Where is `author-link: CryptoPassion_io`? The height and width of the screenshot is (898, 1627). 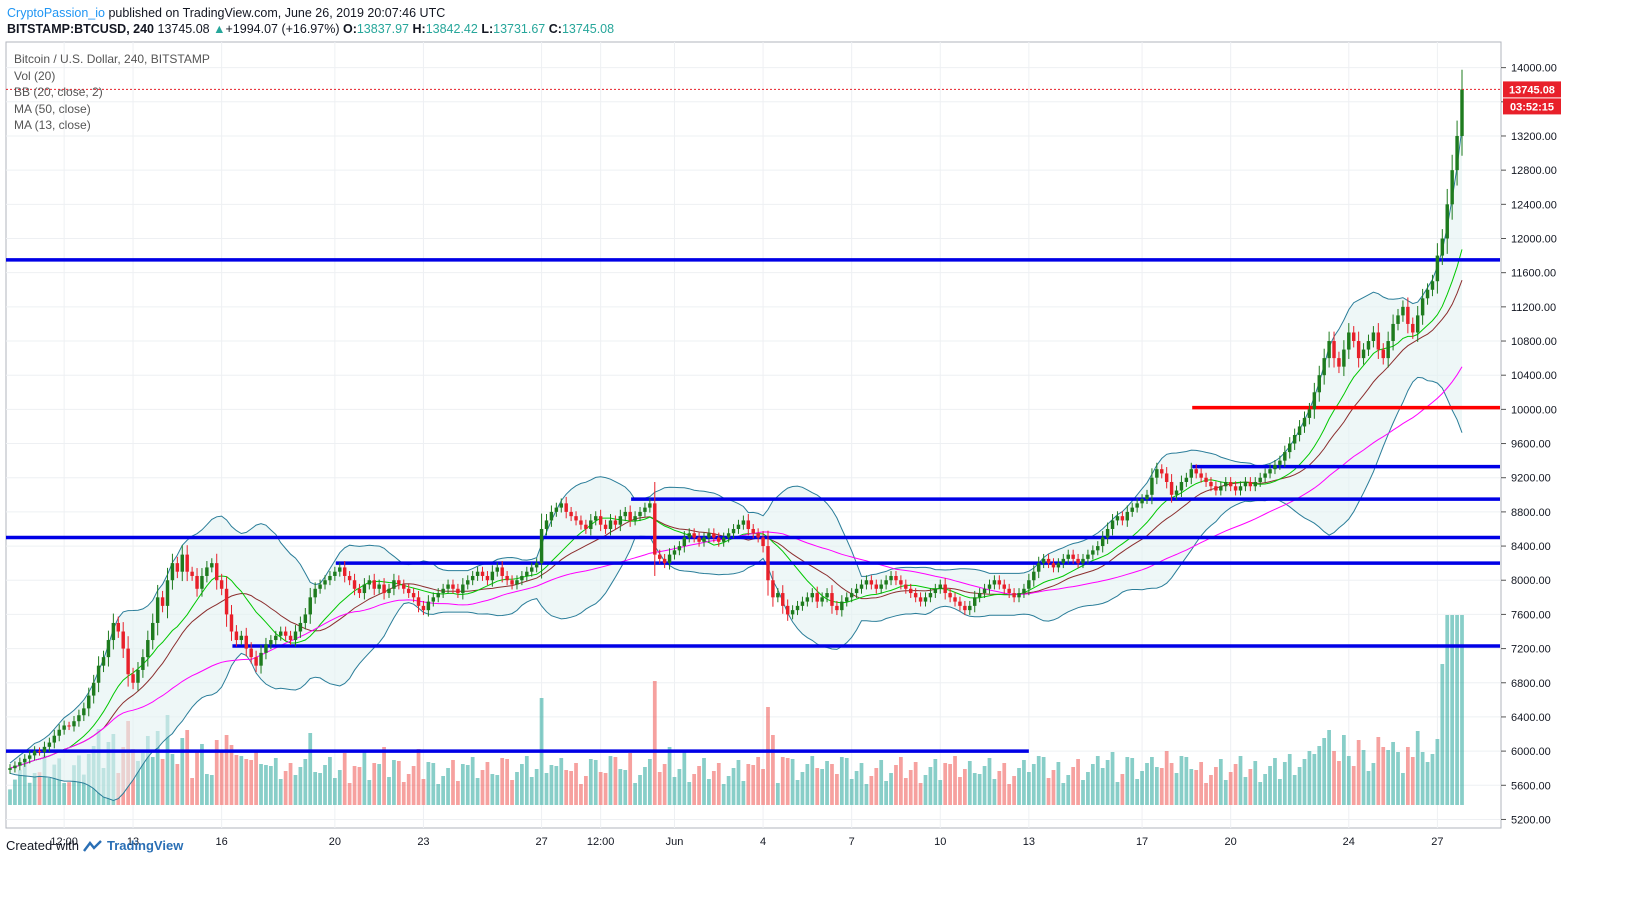 author-link: CryptoPassion_io is located at coordinates (56, 13).